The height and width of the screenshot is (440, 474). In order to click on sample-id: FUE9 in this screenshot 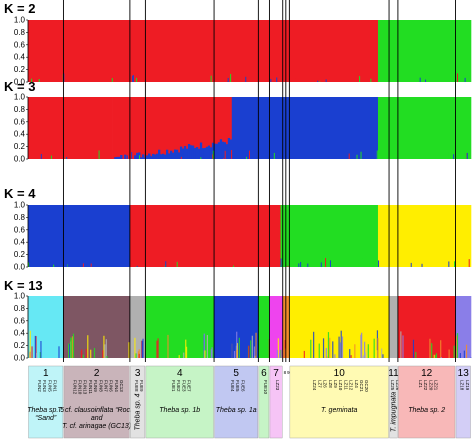, I will do `click(141, 386)`.